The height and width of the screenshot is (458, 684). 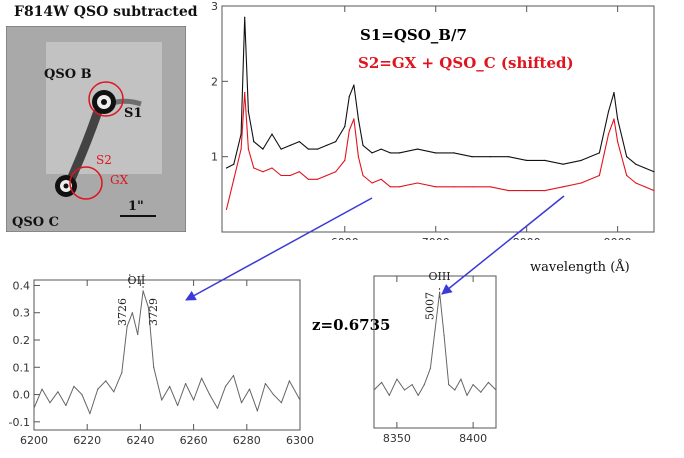 What do you see at coordinates (397, 438) in the screenshot?
I see `x-tick-label: 8350` at bounding box center [397, 438].